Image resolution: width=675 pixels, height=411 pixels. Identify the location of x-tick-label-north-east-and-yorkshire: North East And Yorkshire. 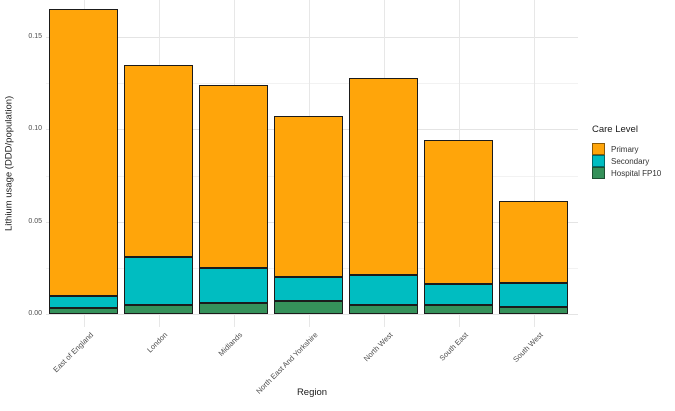
(287, 363).